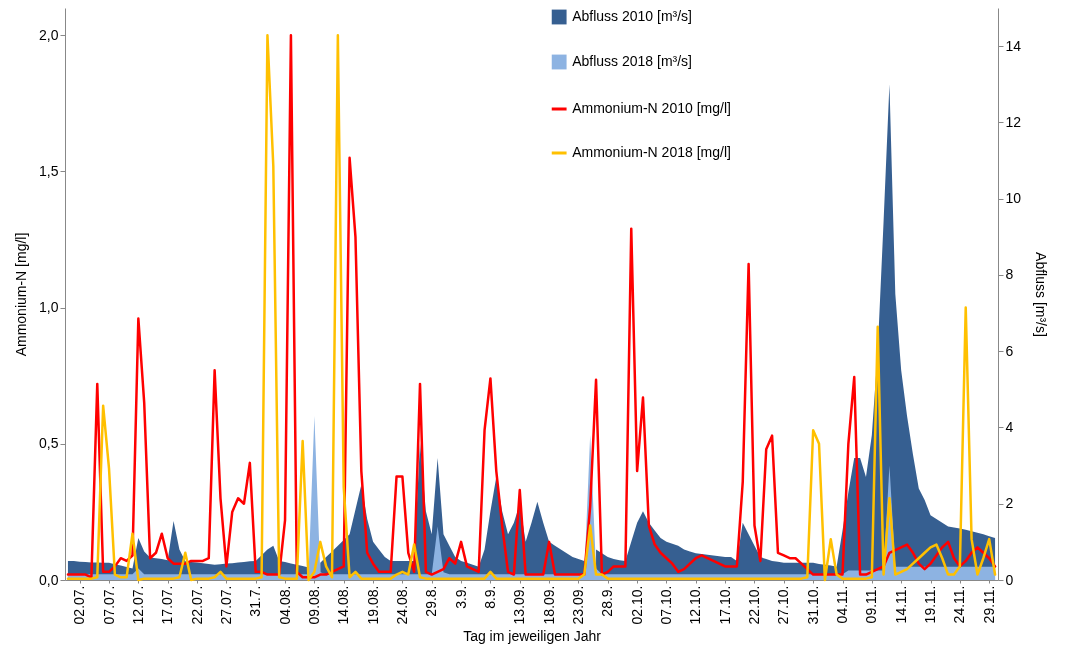  I want to click on x-tick-label: 19.11., so click(930, 604).